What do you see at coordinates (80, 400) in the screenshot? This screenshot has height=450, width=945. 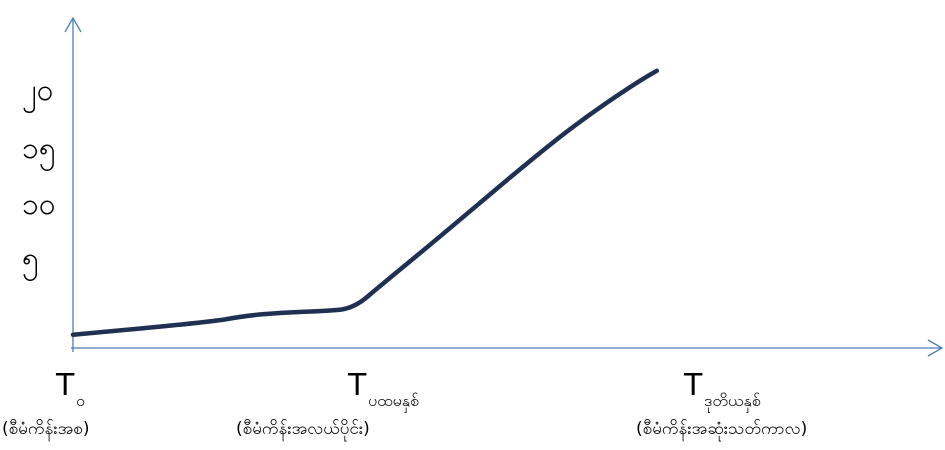 I see `x-tick-label-subscript: ၀` at bounding box center [80, 400].